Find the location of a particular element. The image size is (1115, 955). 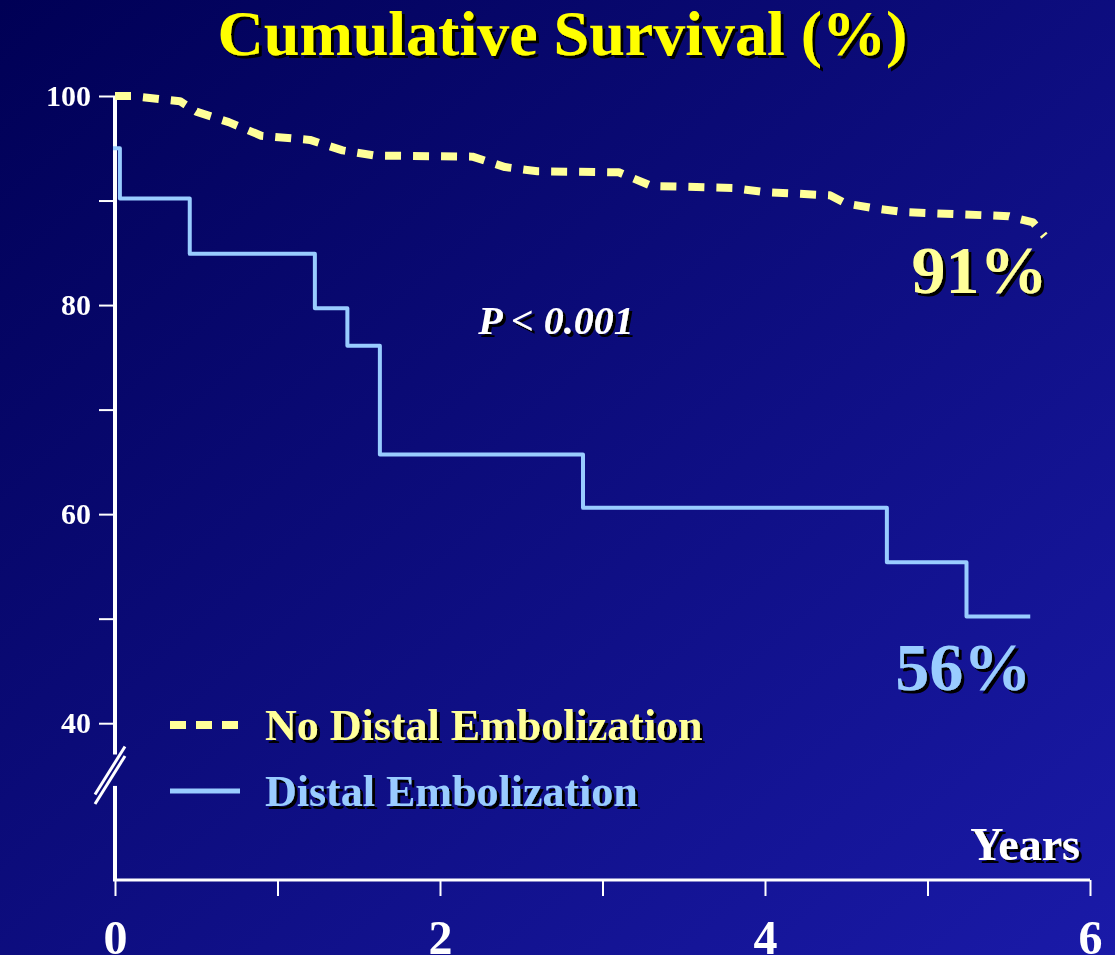

y-tick-label: 60 is located at coordinates (76, 514).